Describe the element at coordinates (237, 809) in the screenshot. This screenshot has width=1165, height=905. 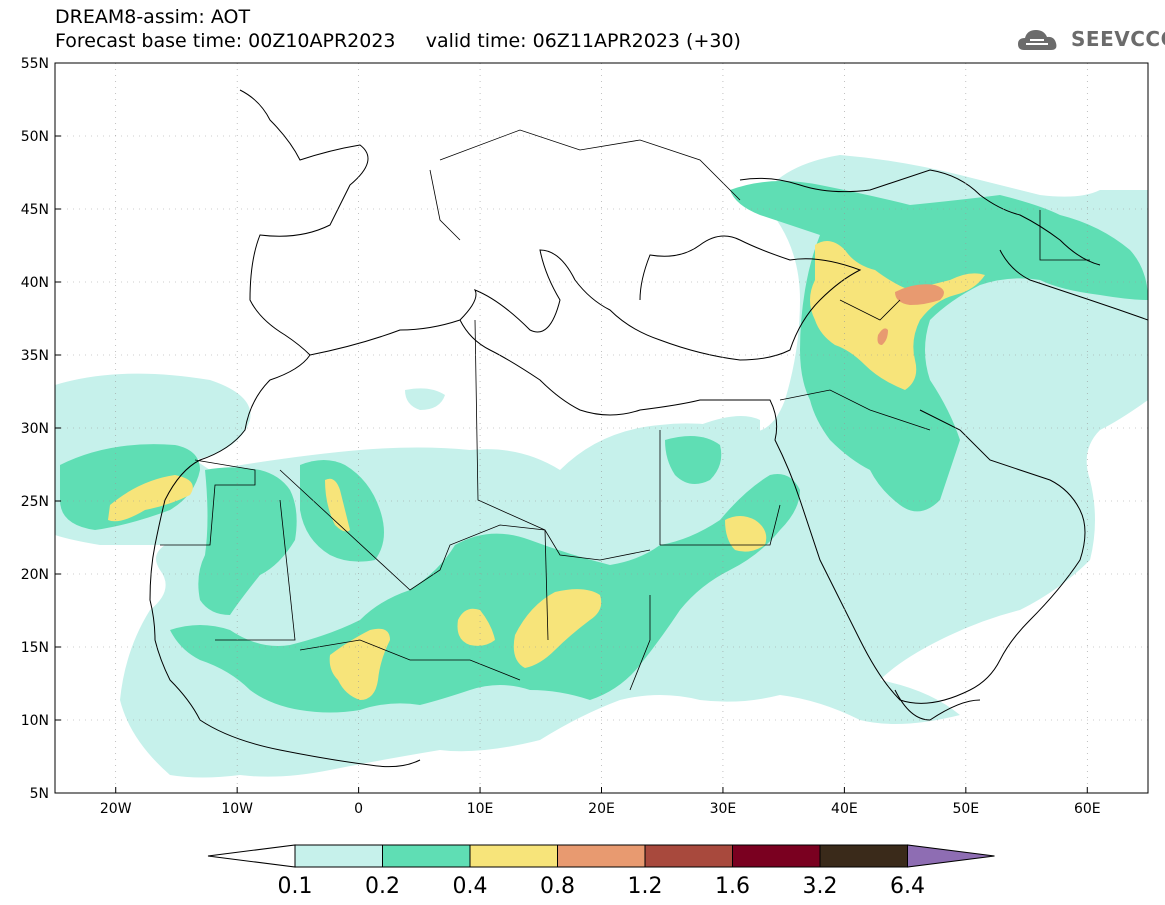
I see `longitude-tick-label: 10W` at that location.